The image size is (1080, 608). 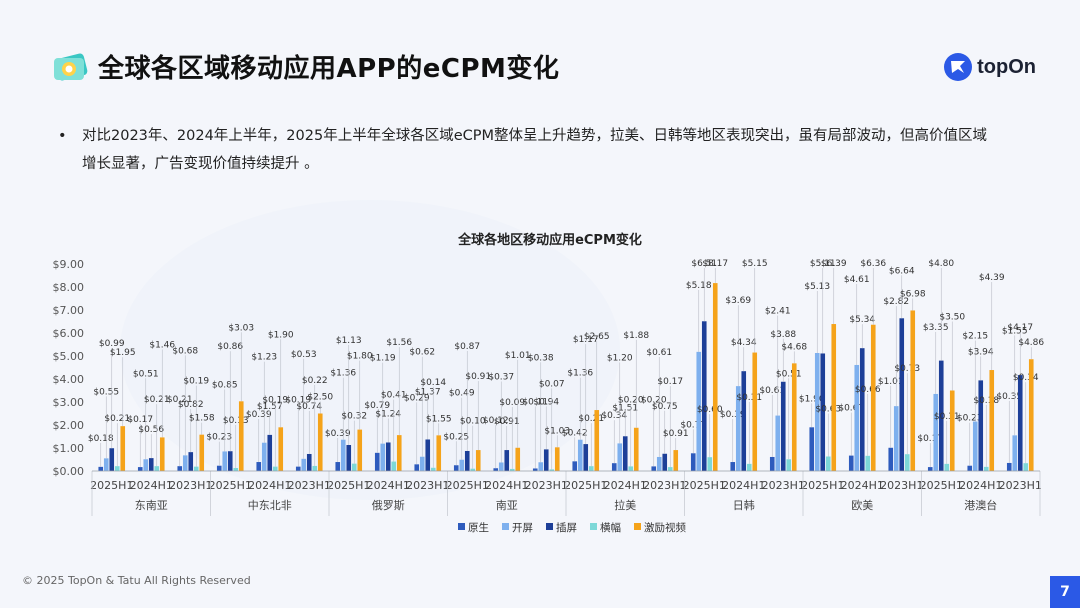 What do you see at coordinates (586, 340) in the screenshot?
I see `data-label: $1.17` at bounding box center [586, 340].